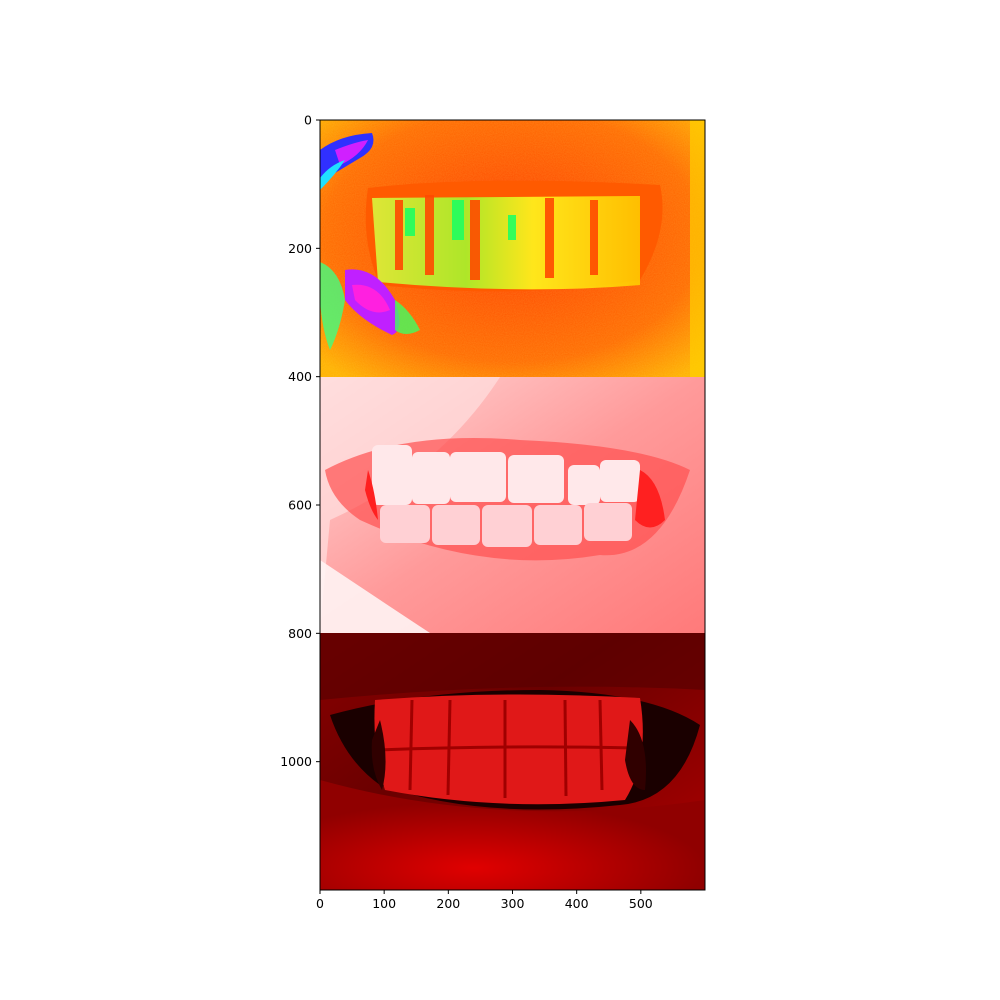 Image resolution: width=1000 pixels, height=1000 pixels. I want to click on x-tick-label: 400, so click(577, 903).